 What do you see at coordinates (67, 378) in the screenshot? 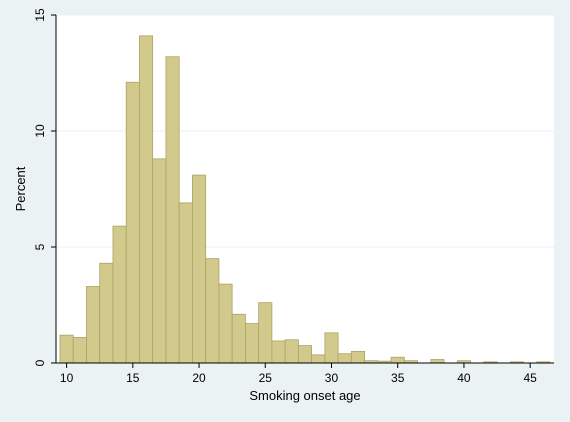
I see `x-tick-label: 10` at bounding box center [67, 378].